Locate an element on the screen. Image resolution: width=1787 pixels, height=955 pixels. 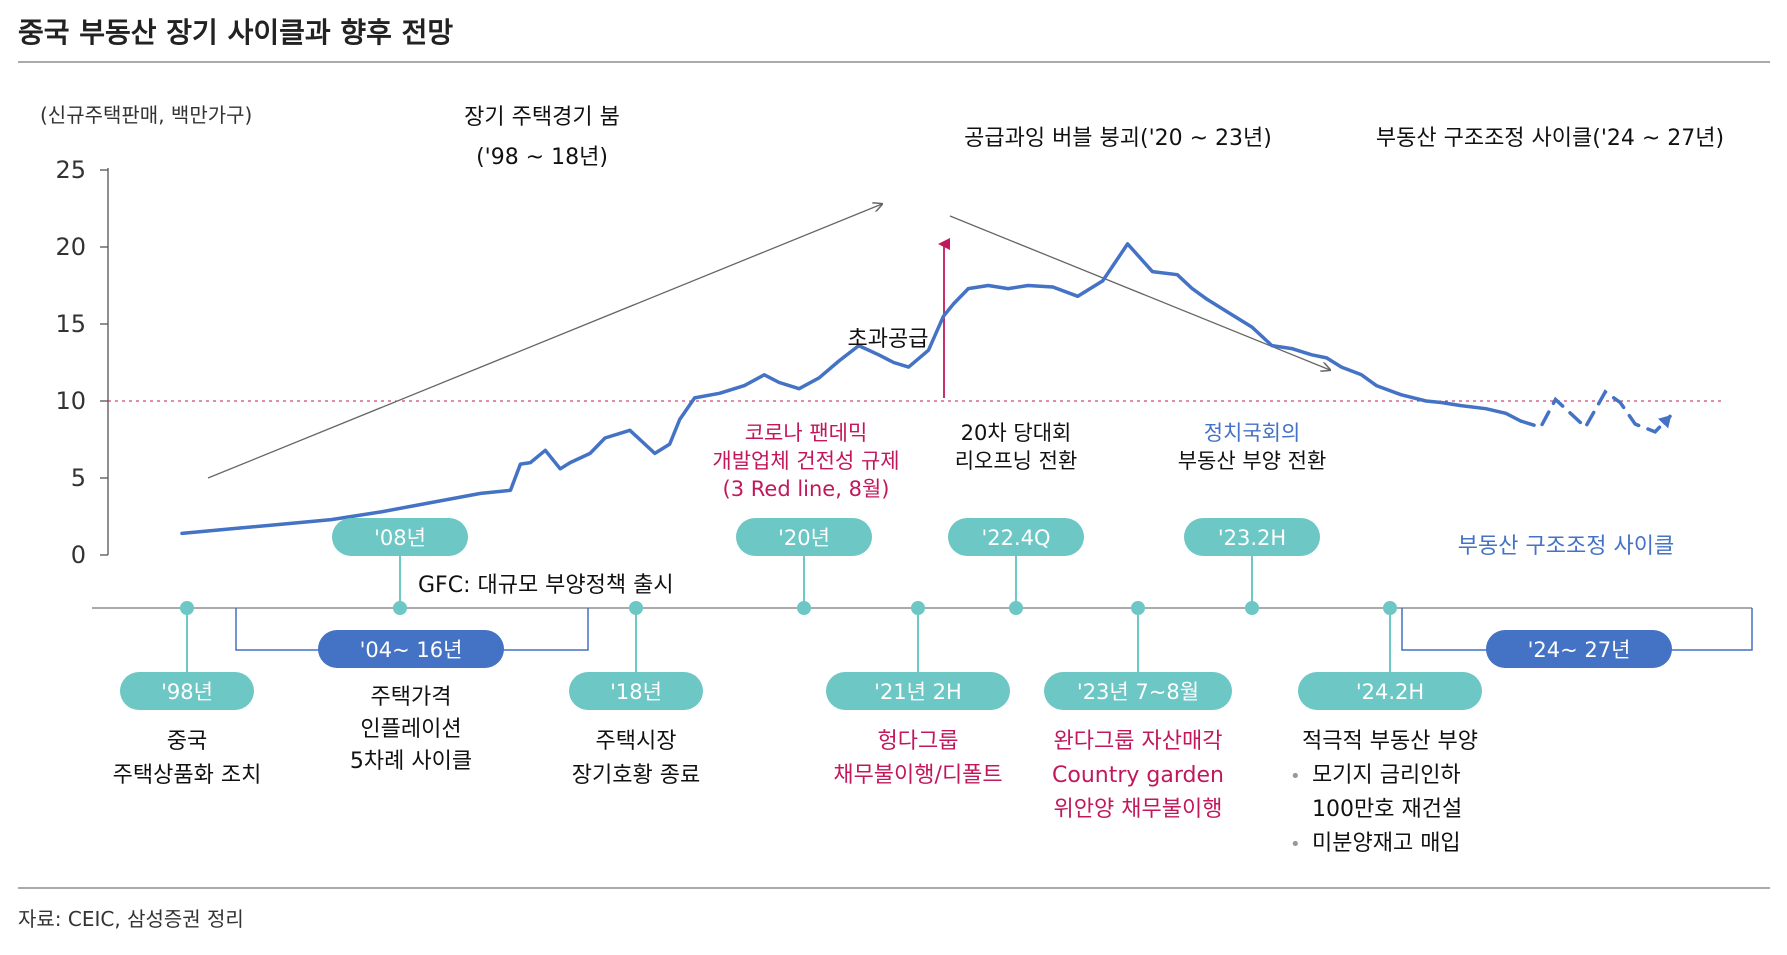
event-pill-2008 is located at coordinates (400, 537).